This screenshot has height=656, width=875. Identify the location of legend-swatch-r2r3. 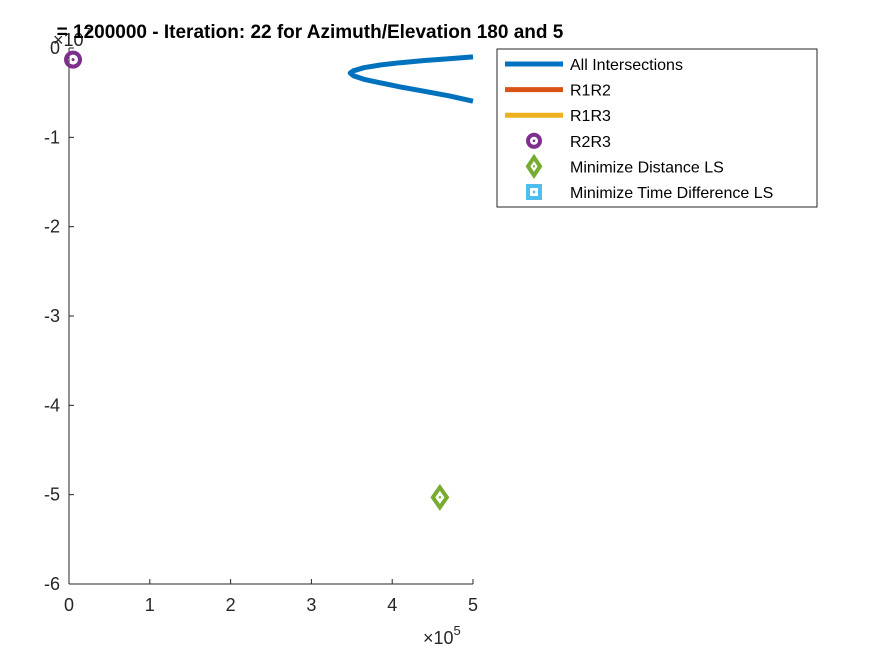
(534, 140).